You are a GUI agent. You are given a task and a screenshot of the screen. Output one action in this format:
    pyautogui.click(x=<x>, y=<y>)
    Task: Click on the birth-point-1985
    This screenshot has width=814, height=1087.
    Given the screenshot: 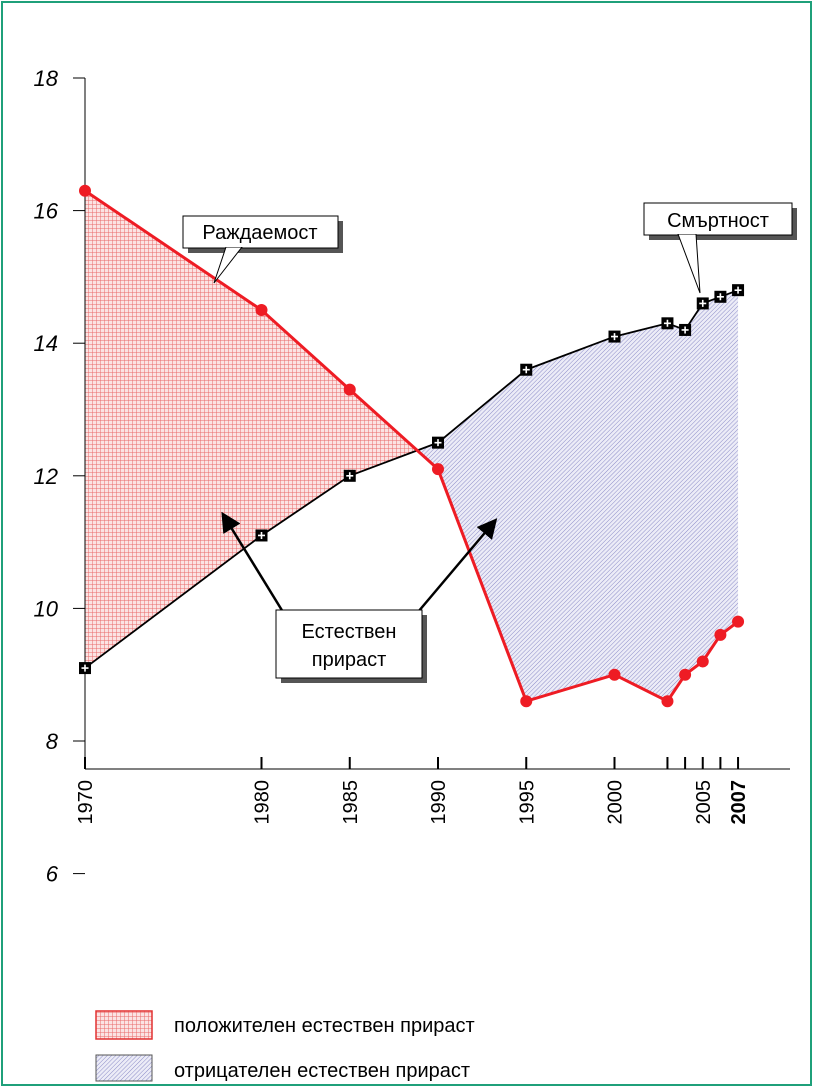 What is the action you would take?
    pyautogui.click(x=349, y=389)
    